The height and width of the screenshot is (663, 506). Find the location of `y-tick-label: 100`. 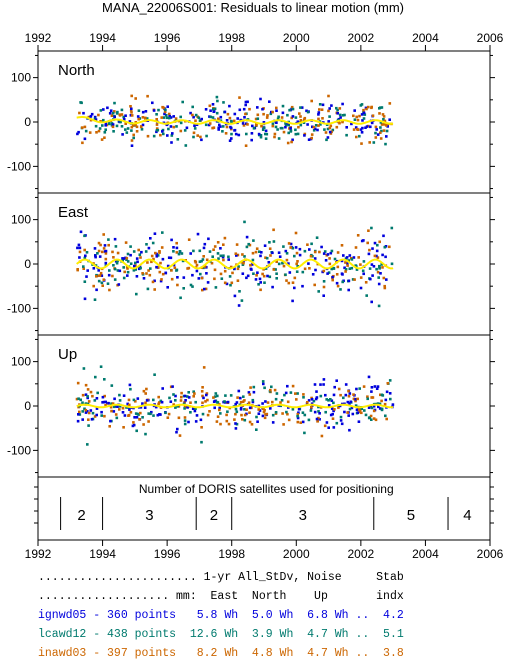

y-tick-label: 100 is located at coordinates (21, 220).